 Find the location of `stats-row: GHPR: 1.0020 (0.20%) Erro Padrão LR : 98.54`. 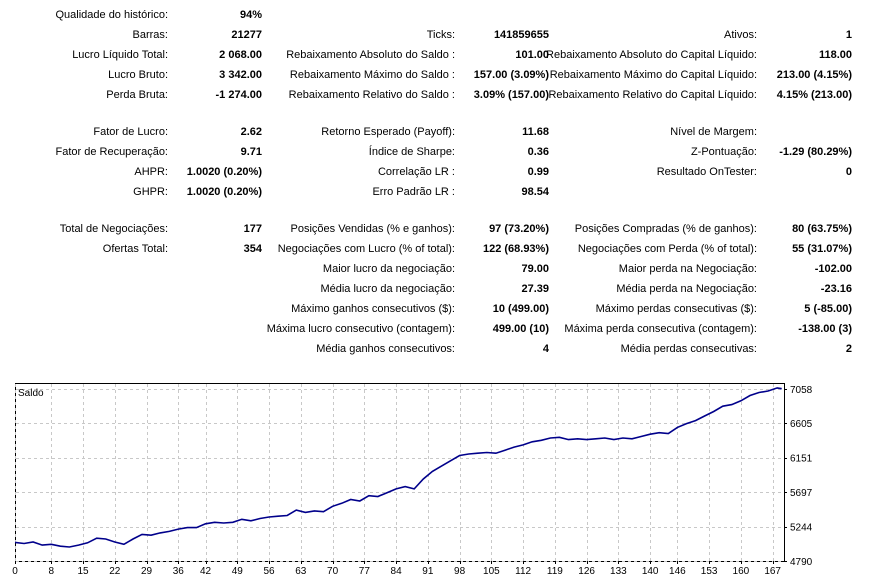

stats-row: GHPR: 1.0020 (0.20%) Erro Padrão LR : 98.54 is located at coordinates (435, 192).